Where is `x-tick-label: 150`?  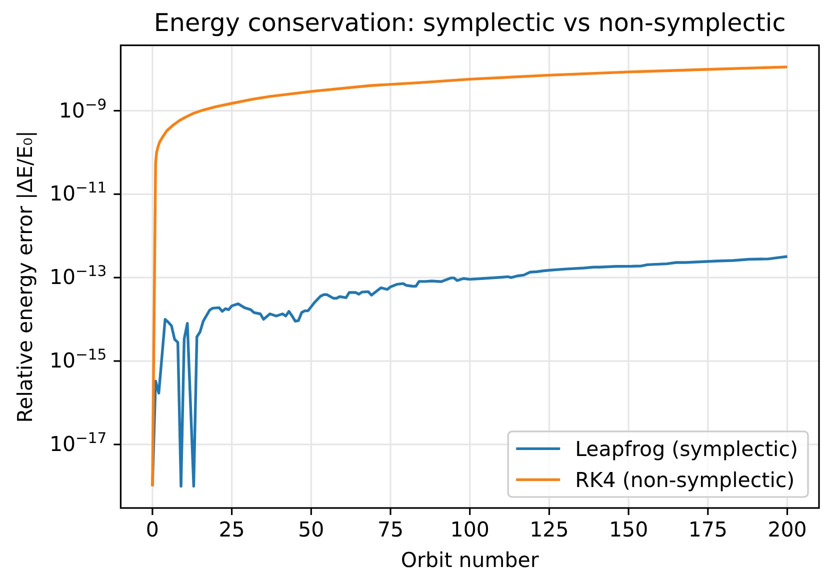 x-tick-label: 150 is located at coordinates (628, 530).